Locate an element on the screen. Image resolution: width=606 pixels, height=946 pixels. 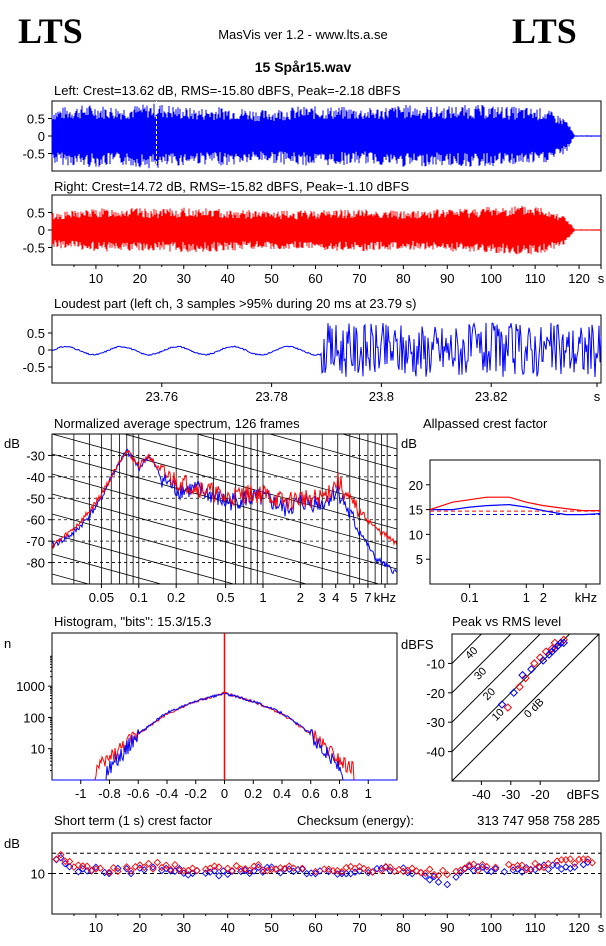
x-tick-label: -30 is located at coordinates (510, 794).